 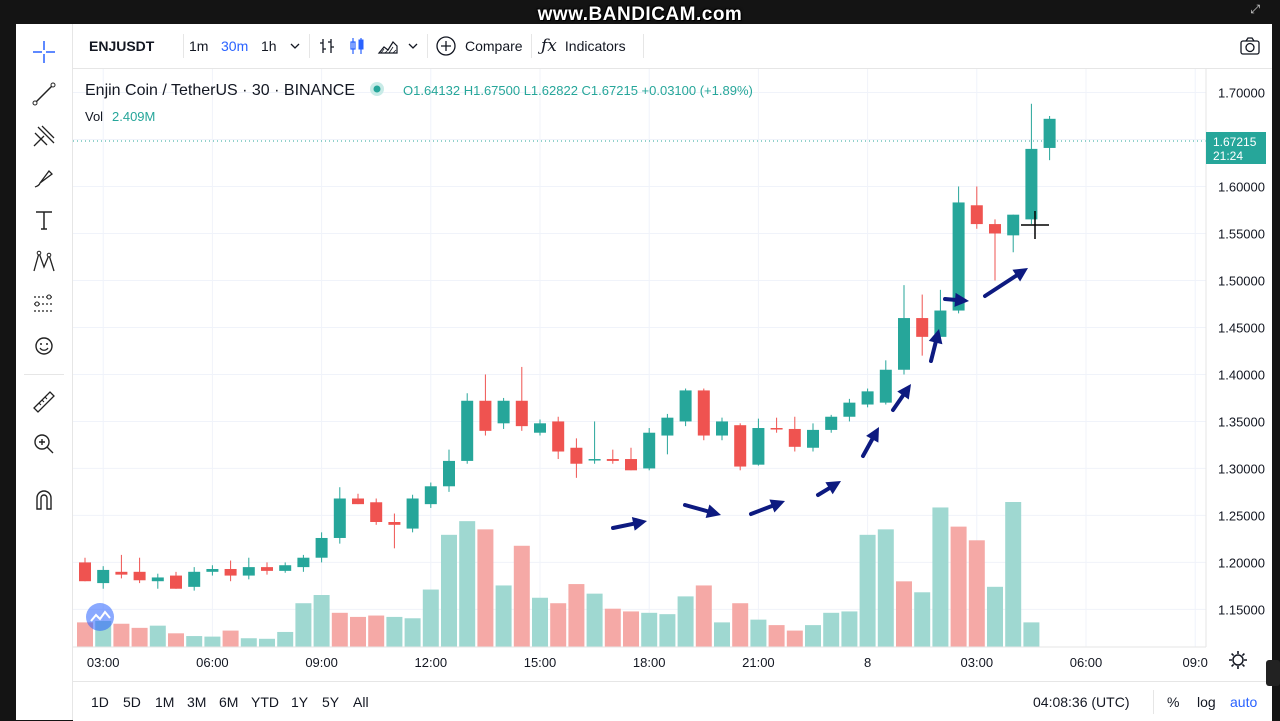 What do you see at coordinates (44, 372) in the screenshot?
I see `drawing-toolbar` at bounding box center [44, 372].